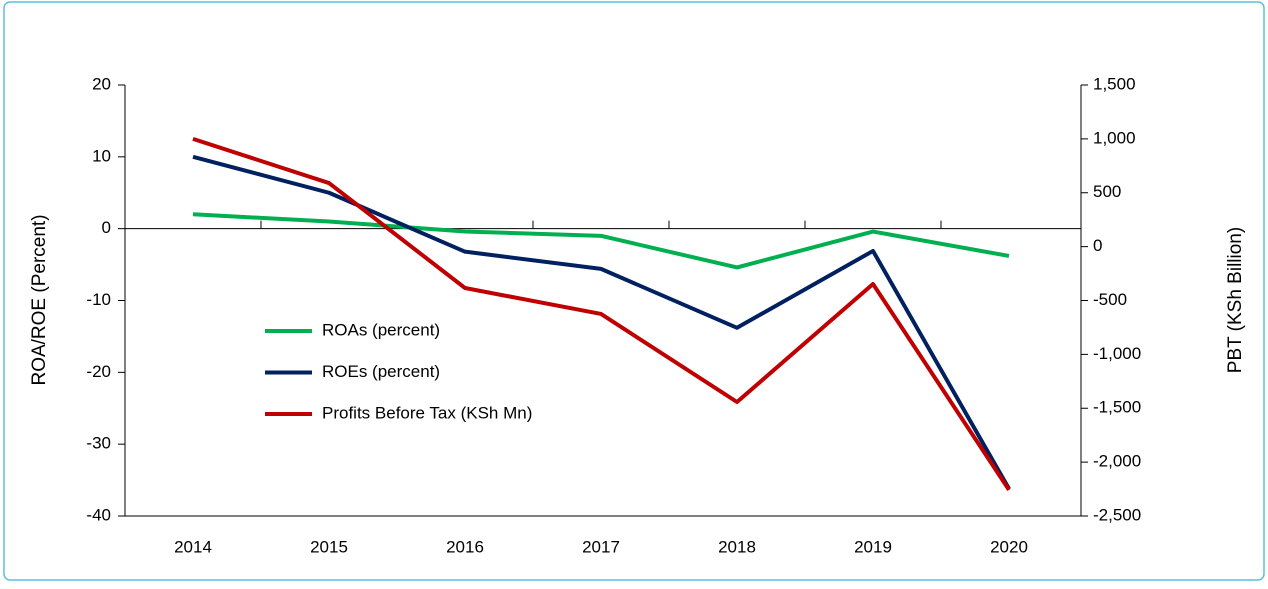 The height and width of the screenshot is (589, 1268). Describe the element at coordinates (737, 546) in the screenshot. I see `x-tick-label: 2018` at that location.